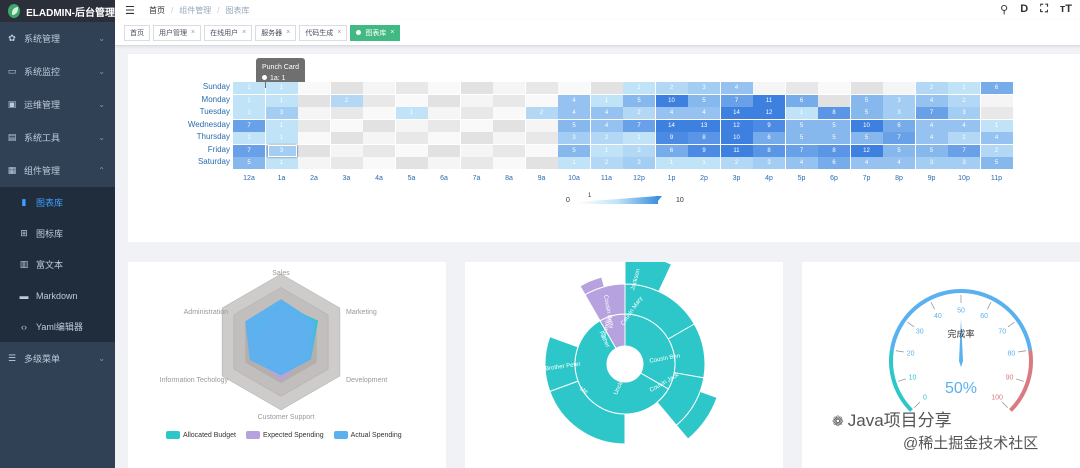 The image size is (1080, 468). Describe the element at coordinates (623, 203) in the screenshot. I see `visual-map` at that location.